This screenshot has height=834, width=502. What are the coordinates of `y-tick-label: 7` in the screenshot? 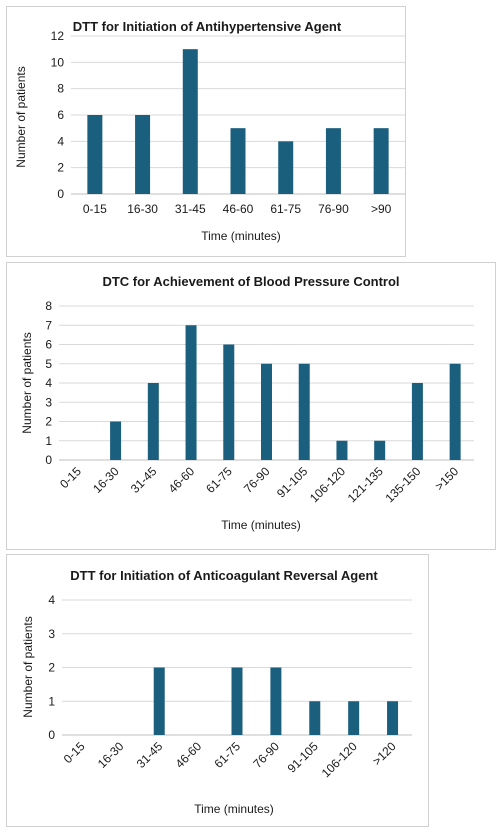 It's located at (48, 325).